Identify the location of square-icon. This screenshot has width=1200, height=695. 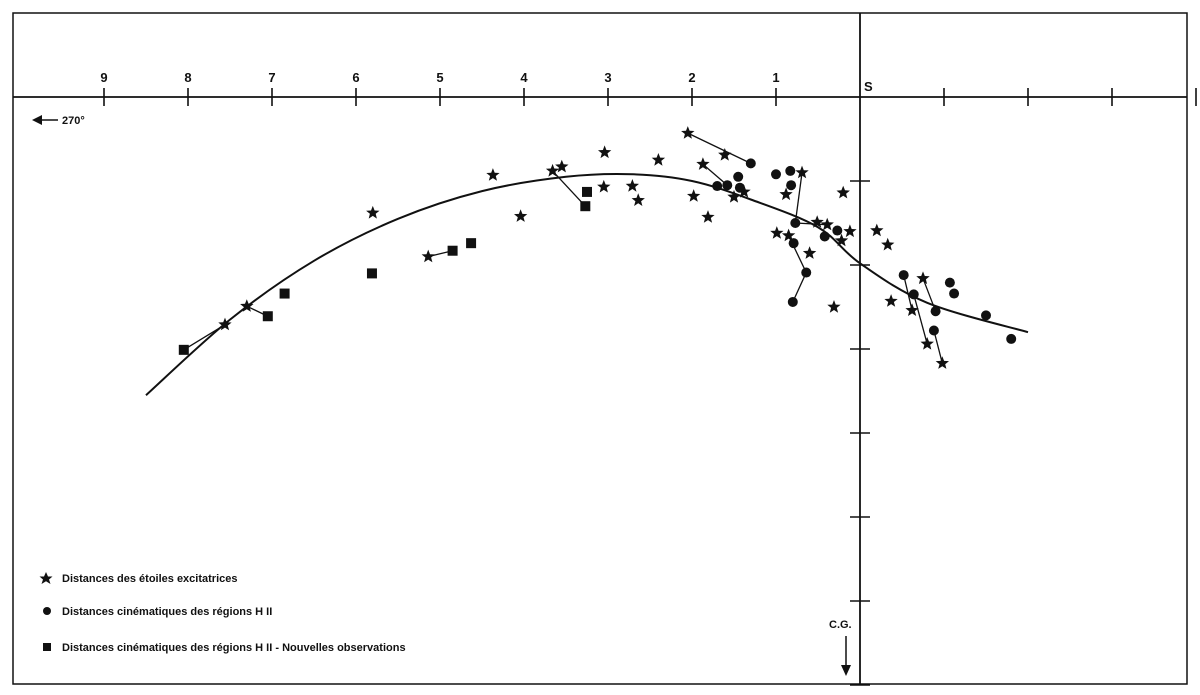
(47, 647).